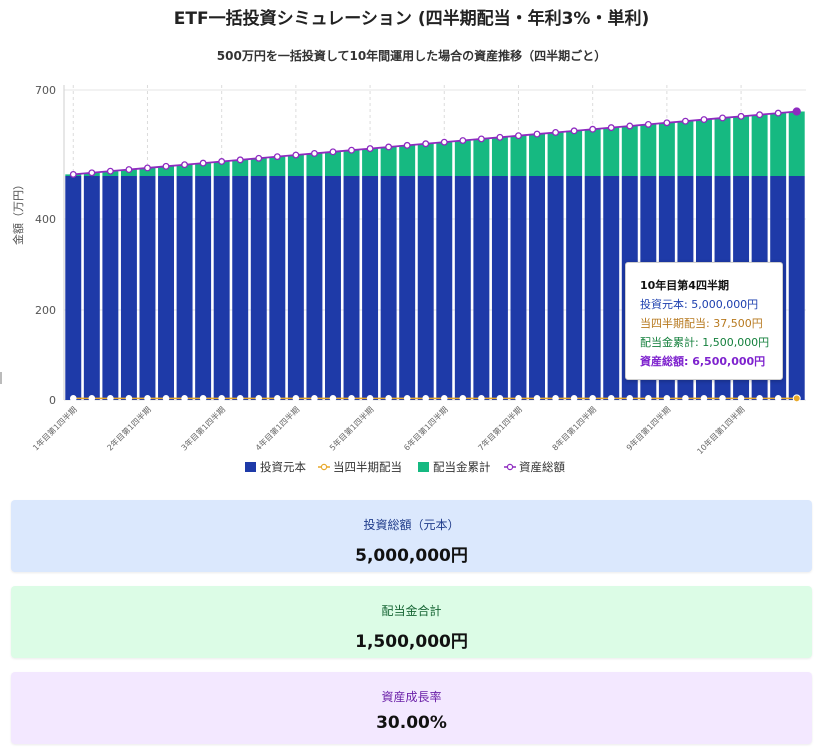  I want to click on summary-card-dividends: 配当金合計 1,500,000円, so click(411, 622).